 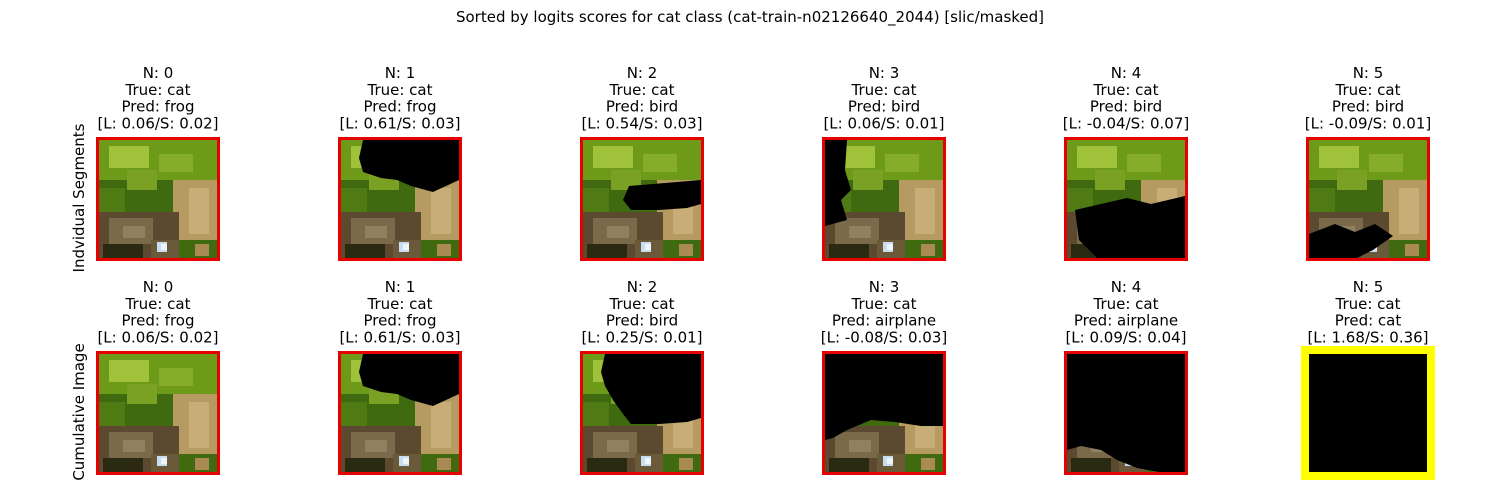 What do you see at coordinates (1368, 321) in the screenshot?
I see `panel-pred-label: Pred: cat` at bounding box center [1368, 321].